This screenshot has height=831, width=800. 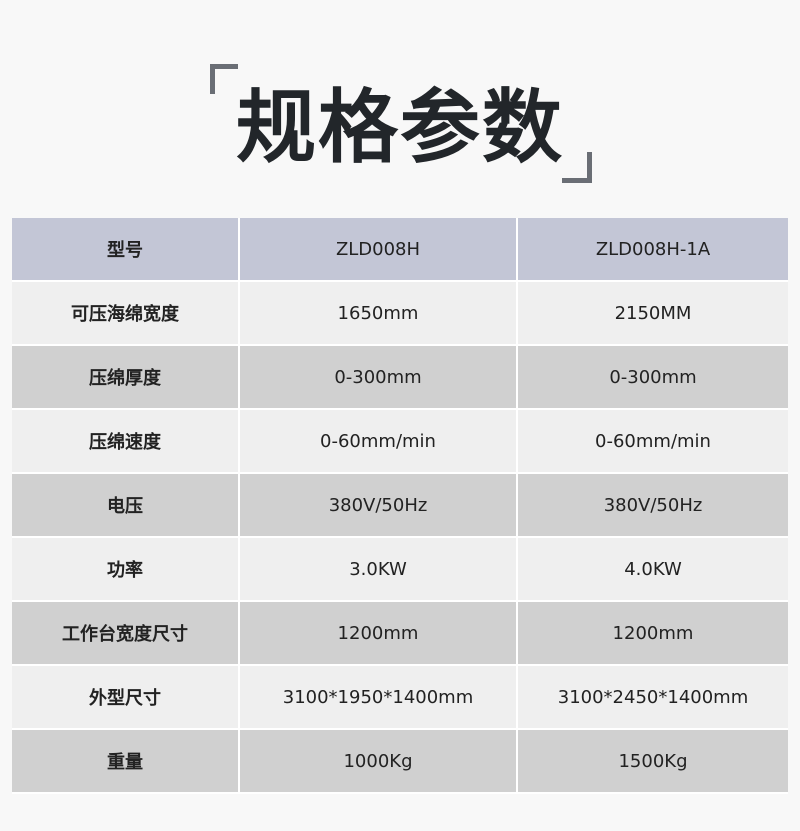 I want to click on row-value: 1500Kg, so click(x=653, y=762).